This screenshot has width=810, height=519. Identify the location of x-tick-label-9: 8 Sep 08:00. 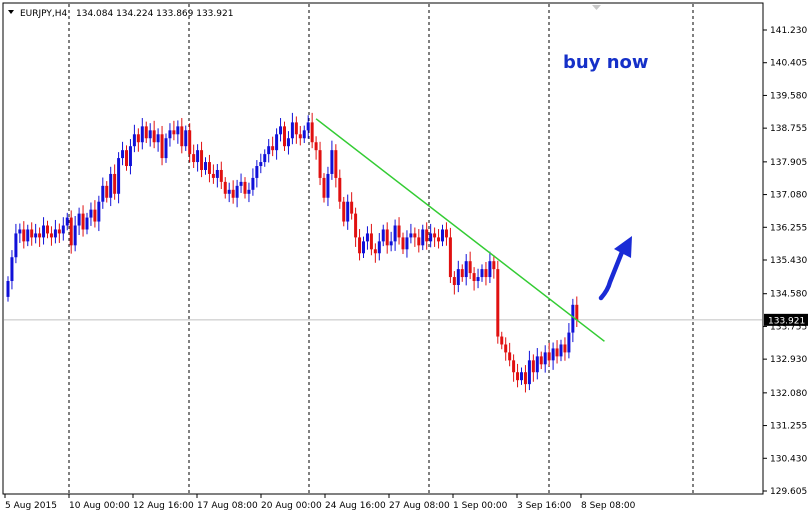
(608, 506).